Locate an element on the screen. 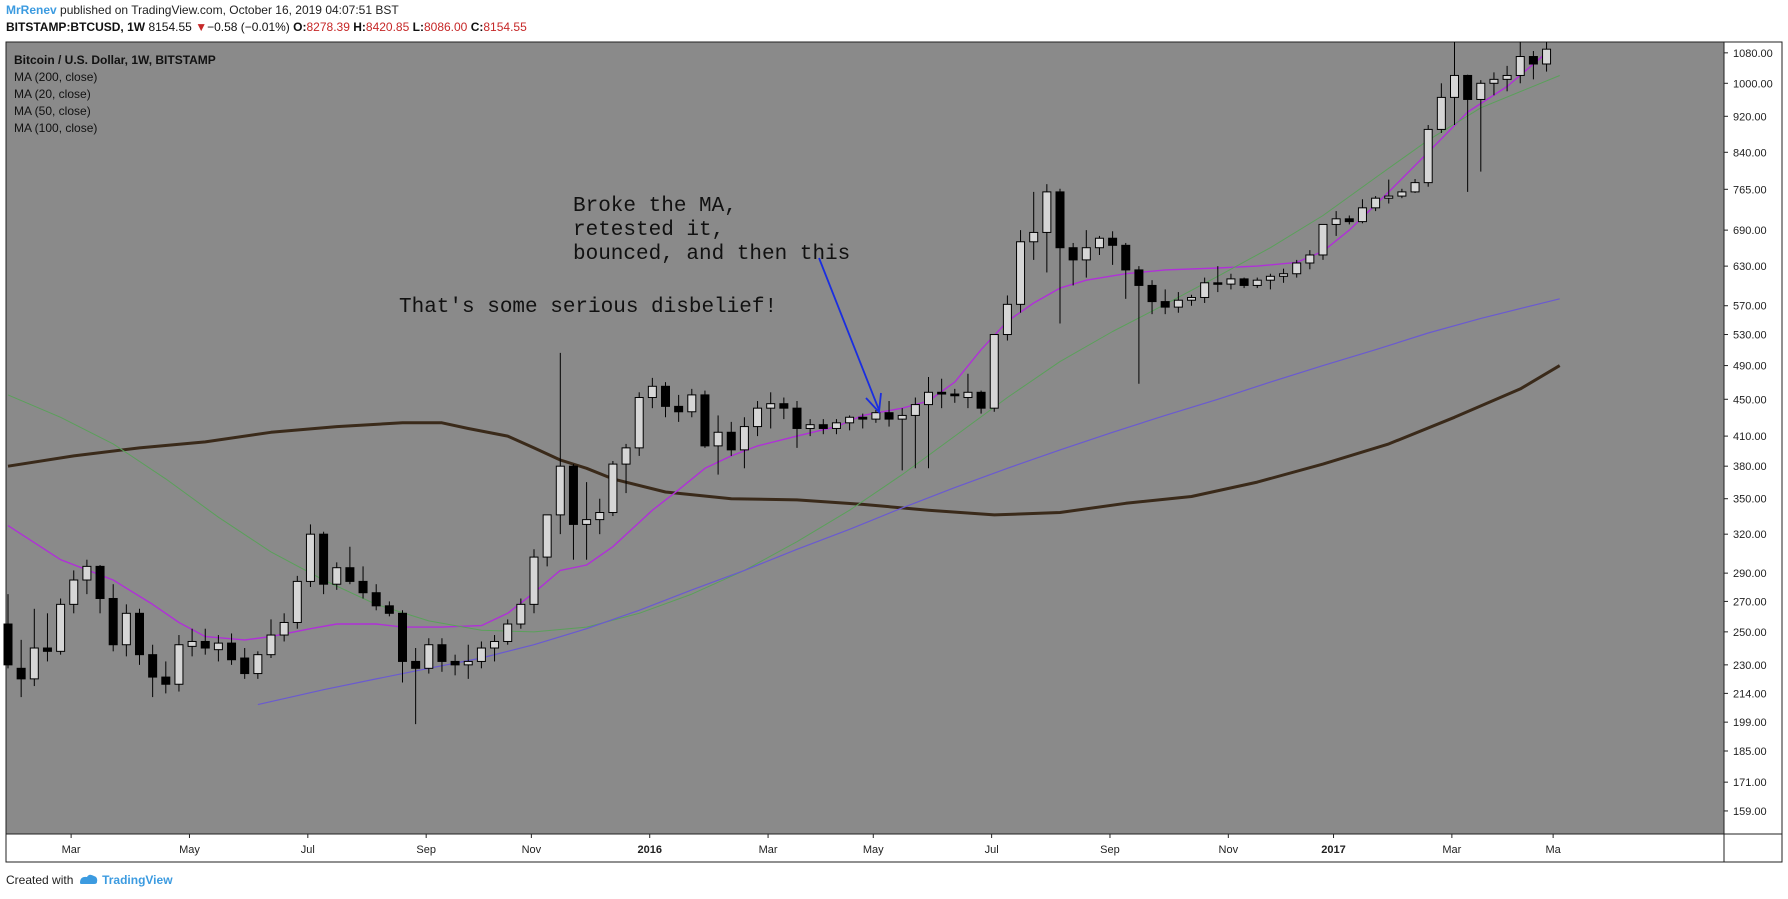 The height and width of the screenshot is (899, 1788). price-tick-label: 320.00 is located at coordinates (1750, 535).